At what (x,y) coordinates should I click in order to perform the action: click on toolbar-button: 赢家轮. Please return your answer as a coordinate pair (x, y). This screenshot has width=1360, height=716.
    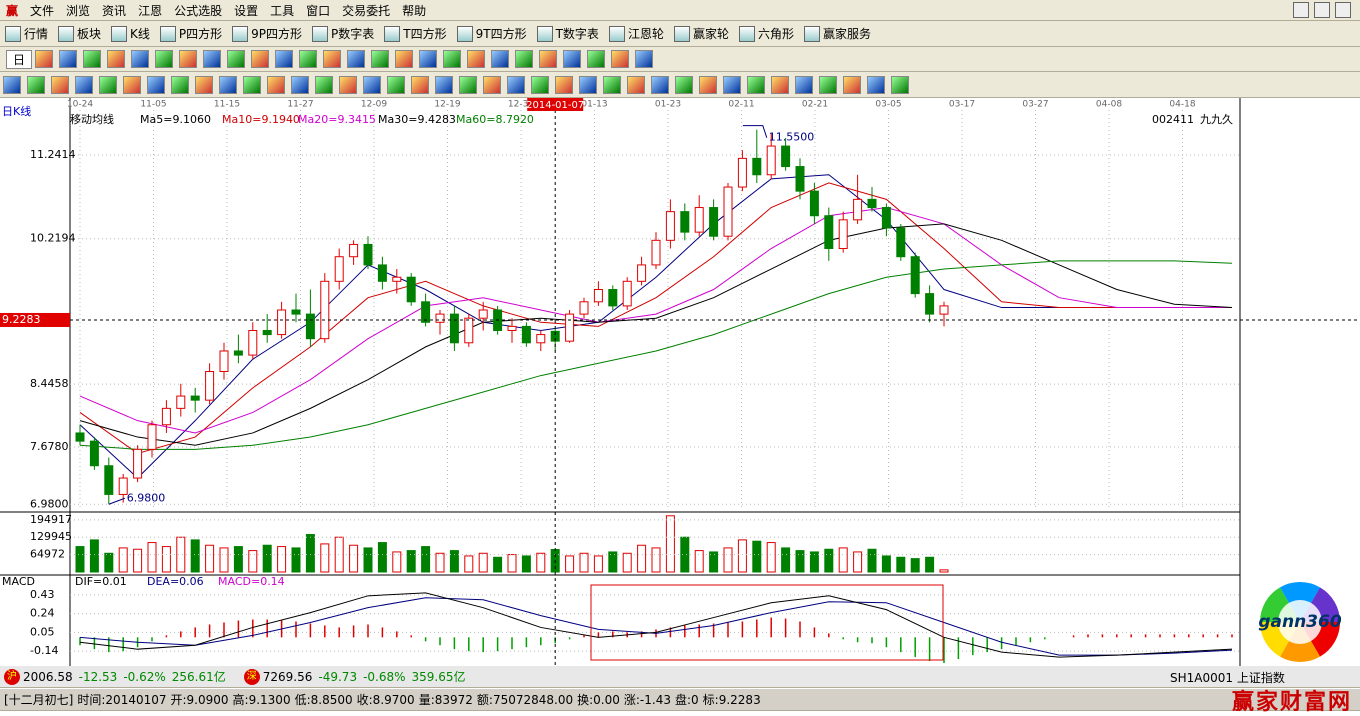
    Looking at the image, I should click on (701, 33).